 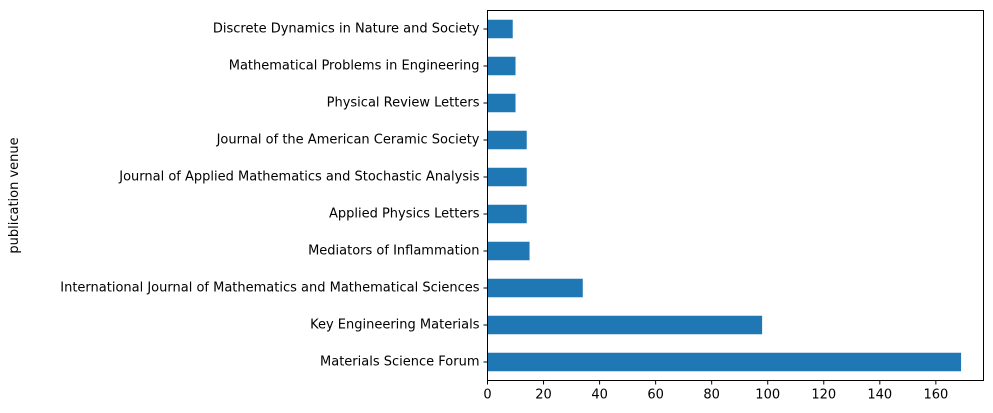 I want to click on x-ticks-group: 0 20 40 60 80 100 120 140 160, so click(x=715, y=391).